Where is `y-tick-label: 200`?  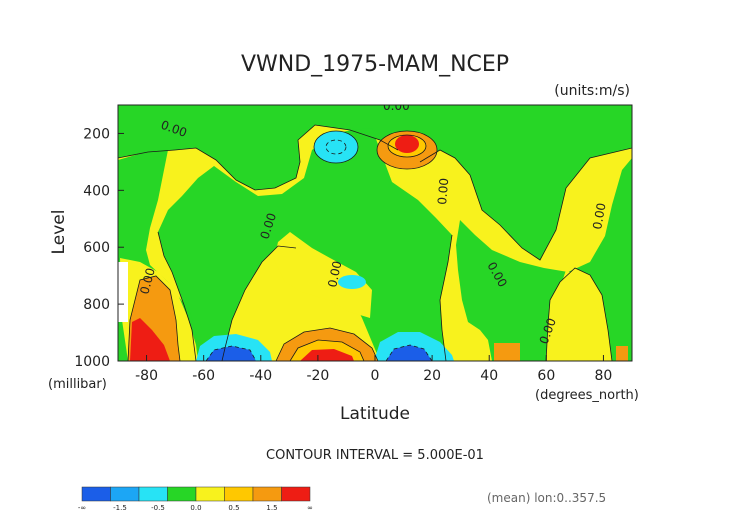 y-tick-label: 200 is located at coordinates (96, 134).